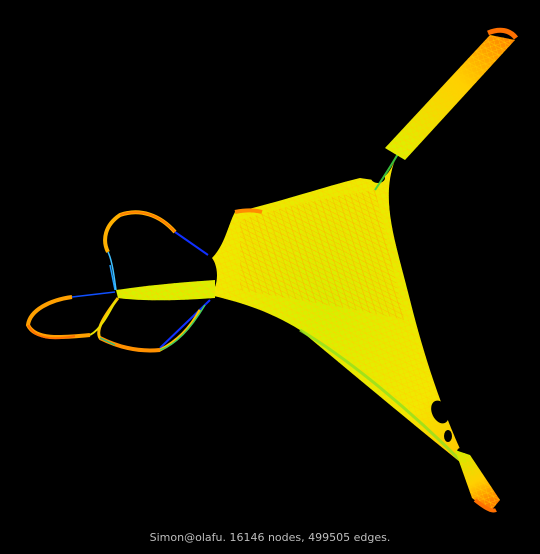  Describe the element at coordinates (120, 281) in the screenshot. I see `mesh-west-loops` at that location.